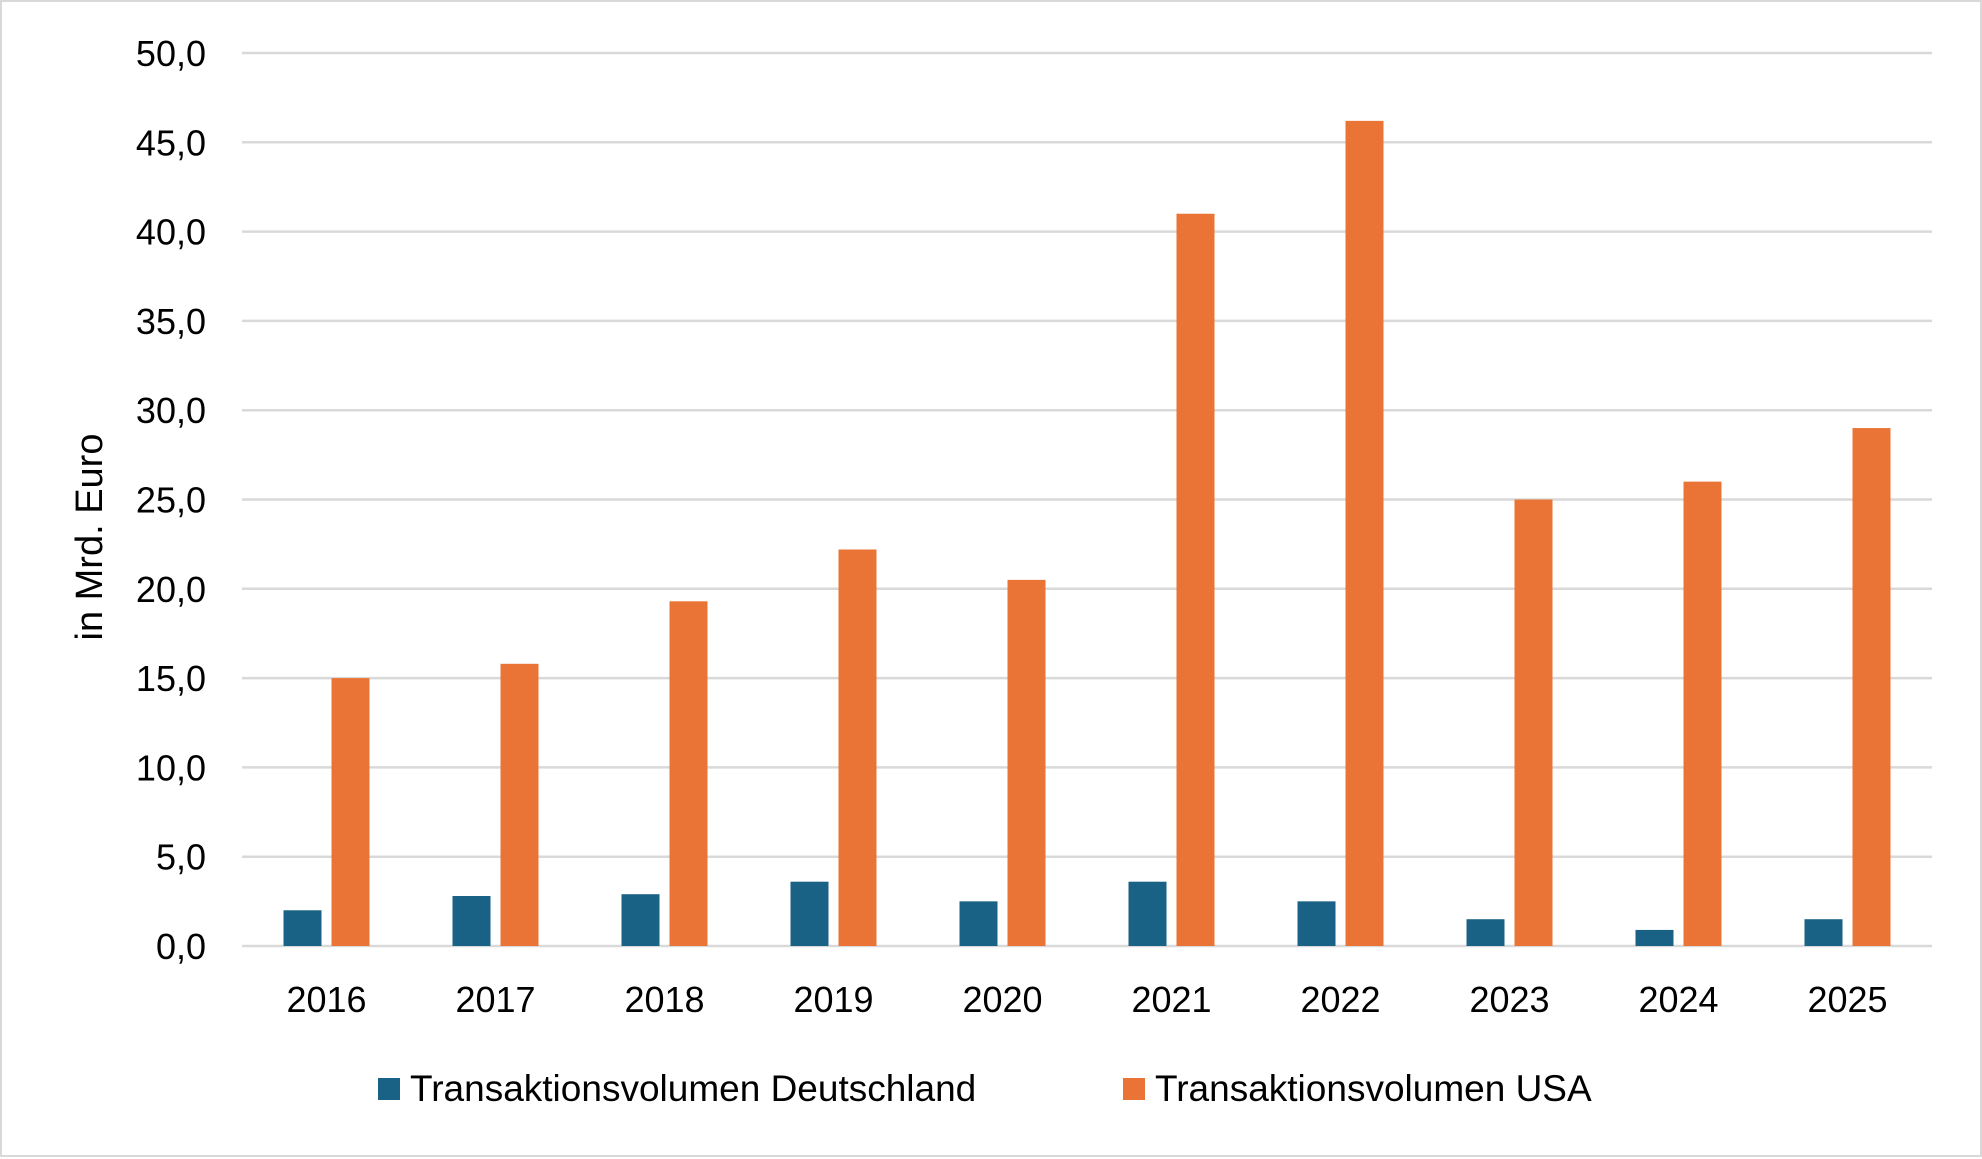 The image size is (1982, 1159). Describe the element at coordinates (171, 142) in the screenshot. I see `y-tick-label: 45,0` at that location.